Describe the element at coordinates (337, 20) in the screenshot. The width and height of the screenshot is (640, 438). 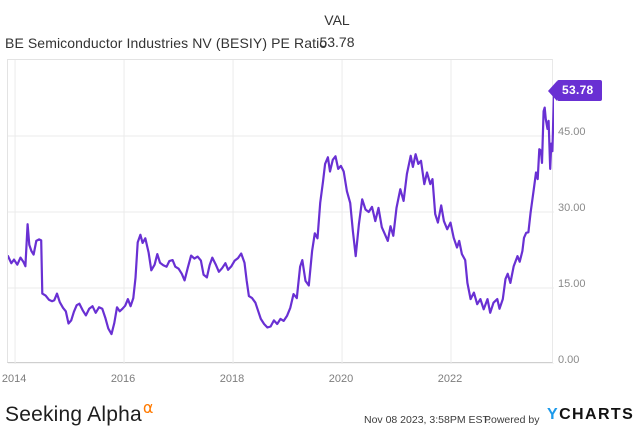
I see `val-column-header: VAL` at that location.